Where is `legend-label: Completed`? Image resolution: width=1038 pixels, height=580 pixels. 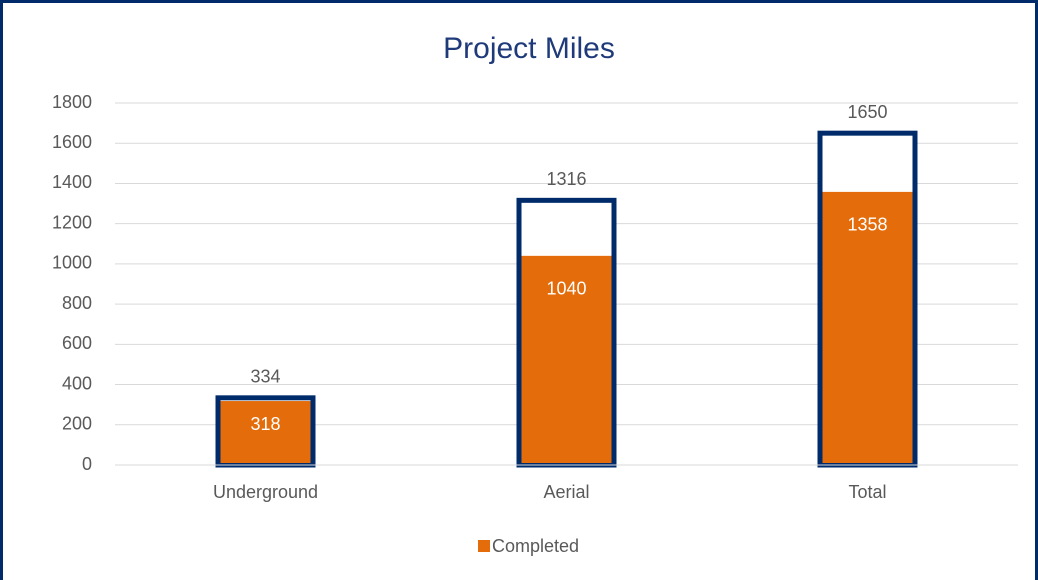 legend-label: Completed is located at coordinates (535, 546).